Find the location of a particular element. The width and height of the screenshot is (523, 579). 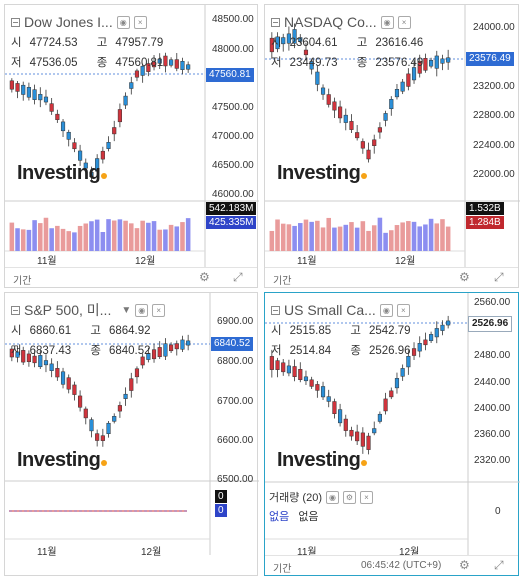

y-tick: 47500.00 is located at coordinates (233, 107).